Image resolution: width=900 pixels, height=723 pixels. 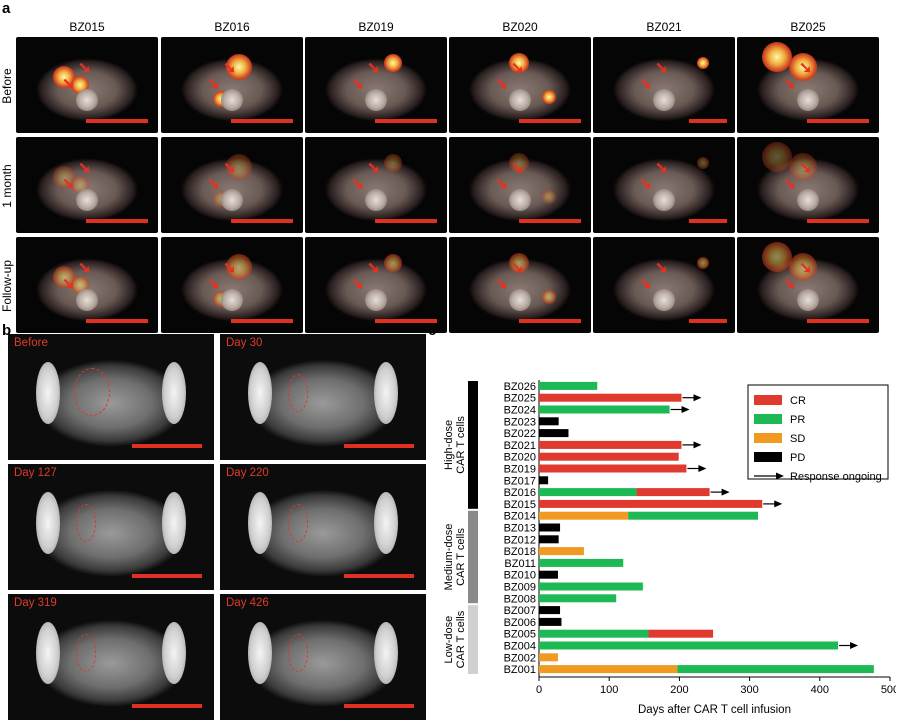 What do you see at coordinates (520, 517) in the screenshot?
I see `patient-label: BZ014` at bounding box center [520, 517].